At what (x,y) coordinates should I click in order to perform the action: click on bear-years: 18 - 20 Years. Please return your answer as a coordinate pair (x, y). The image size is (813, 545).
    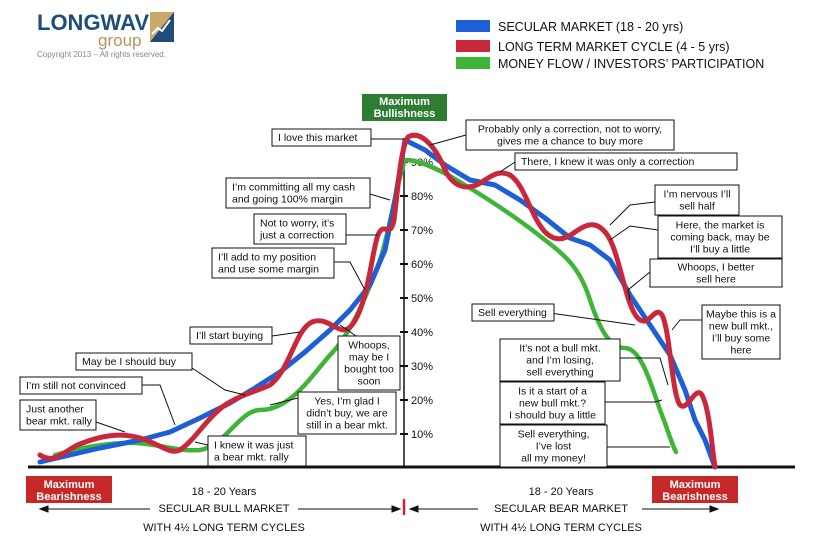
    Looking at the image, I should click on (561, 492).